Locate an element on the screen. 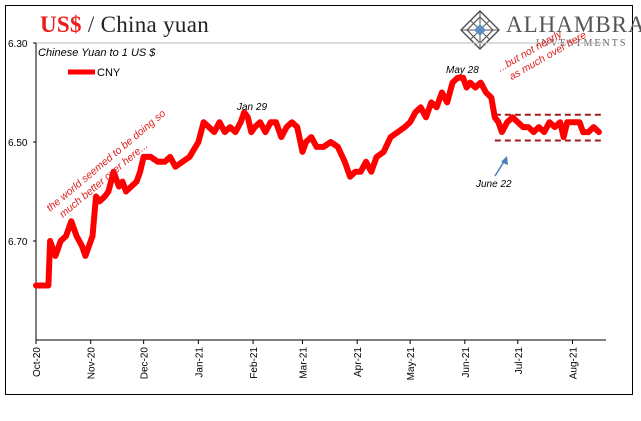 The height and width of the screenshot is (421, 641). x-tick-label: Jul-21 is located at coordinates (519, 361).